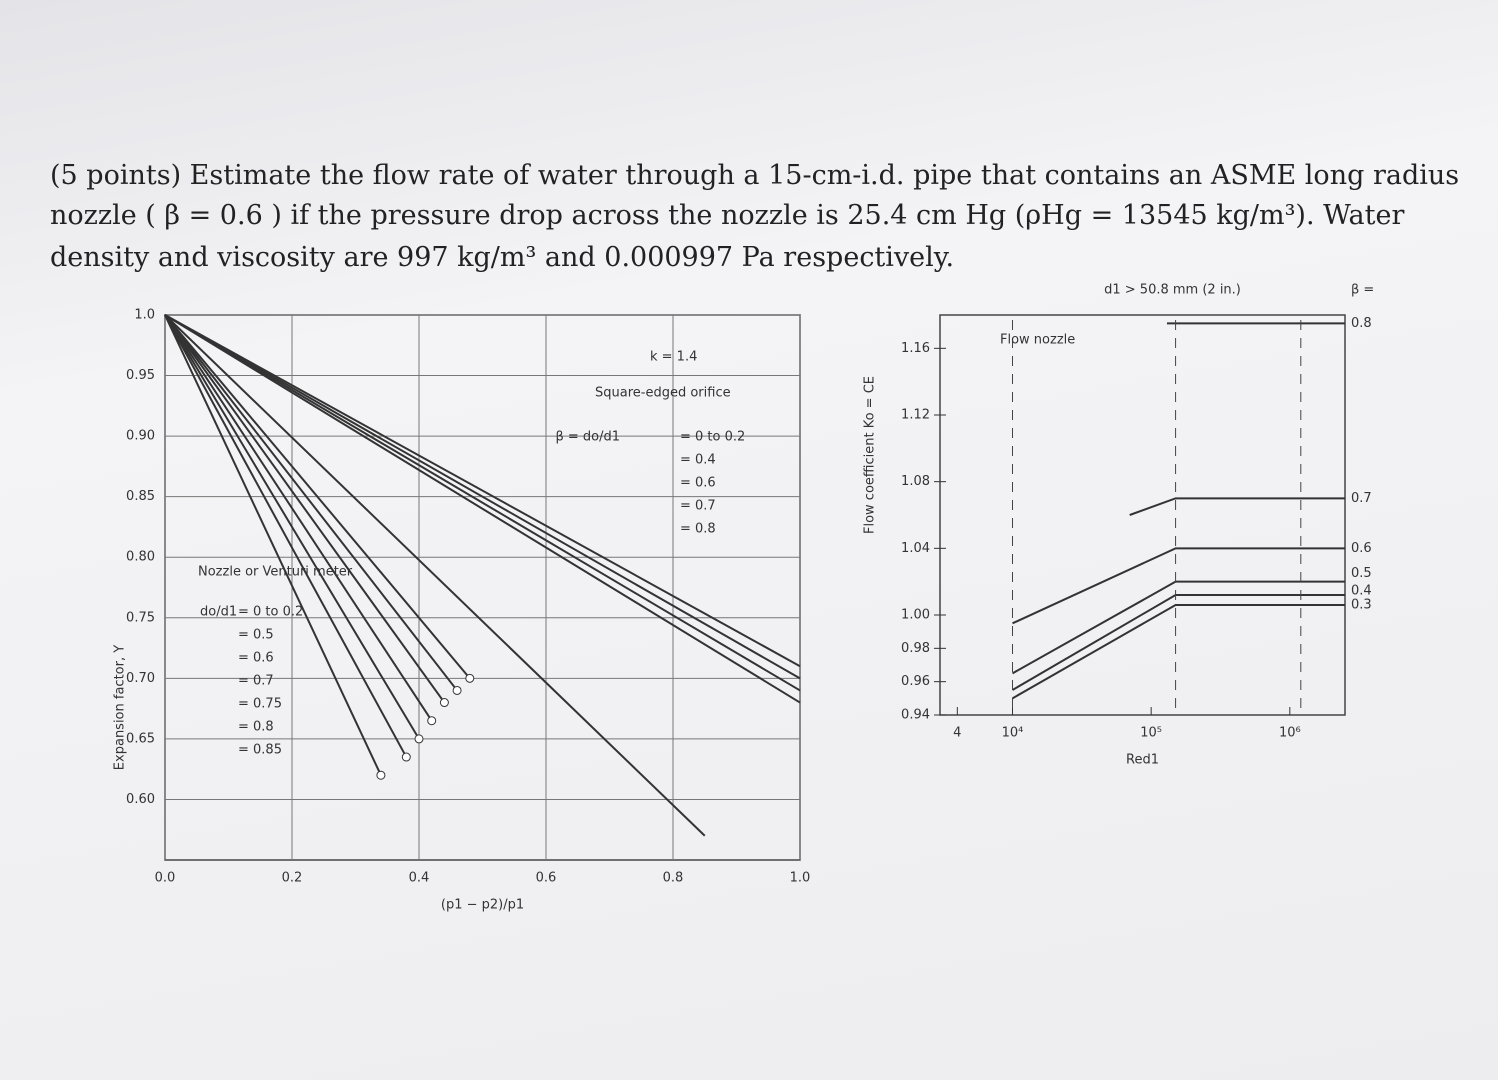 The image size is (1498, 1080). I want to click on x-tick-label: 0.6, so click(546, 878).